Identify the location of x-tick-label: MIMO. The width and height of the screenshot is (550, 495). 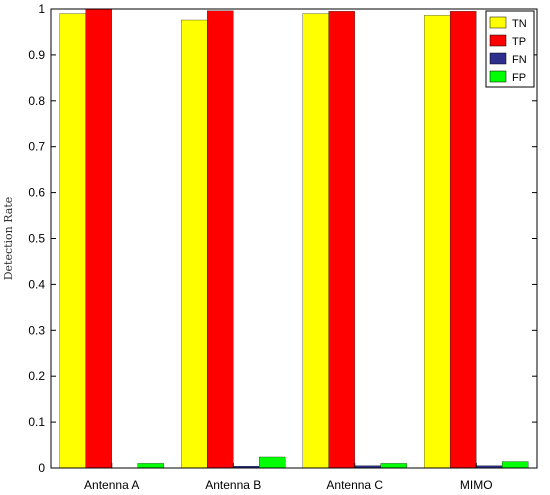
(476, 485).